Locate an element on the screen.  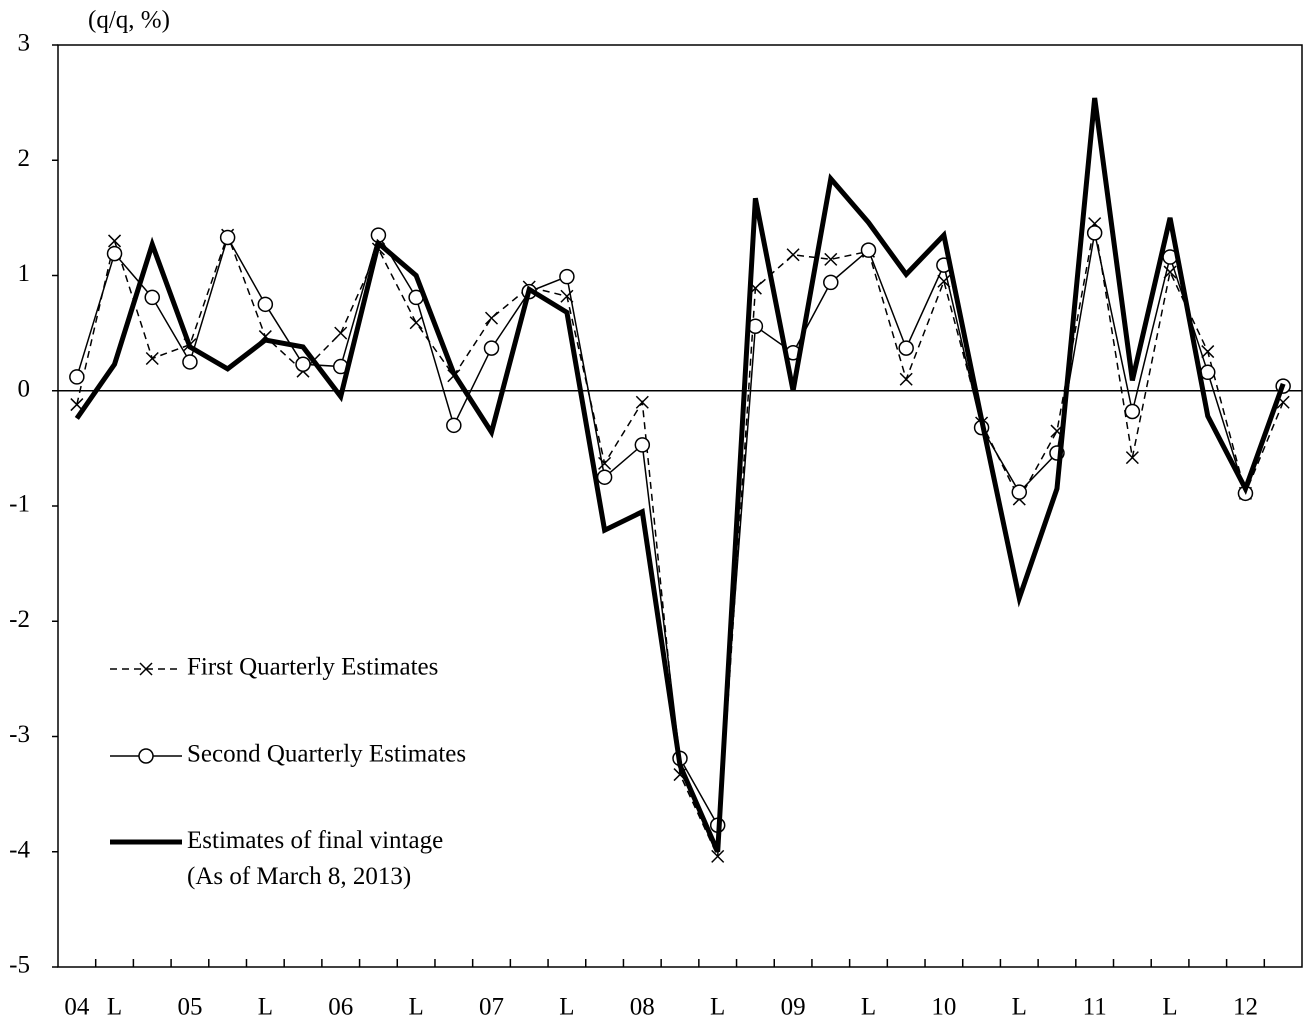
y-tick-label: 3 is located at coordinates (24, 43).